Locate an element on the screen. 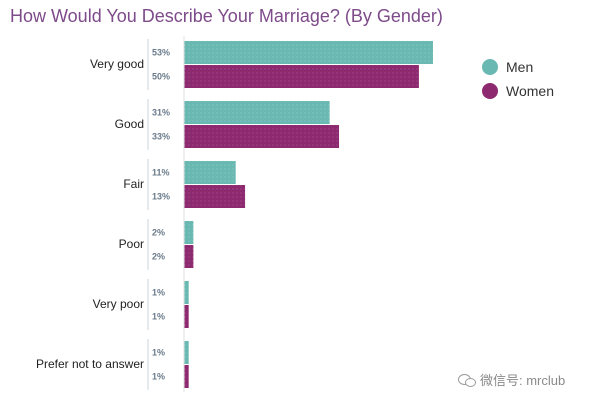 The height and width of the screenshot is (410, 599). category-label: Very good is located at coordinates (117, 64).